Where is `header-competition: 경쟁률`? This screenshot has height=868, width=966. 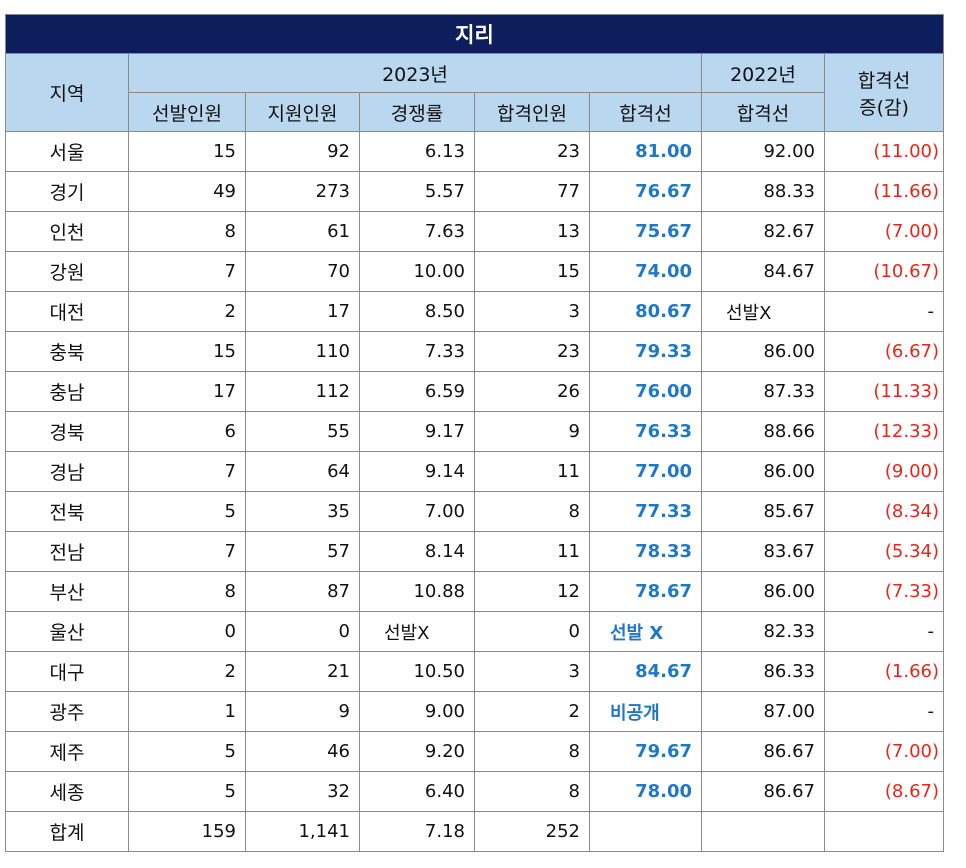
header-competition: 경쟁률 is located at coordinates (417, 112).